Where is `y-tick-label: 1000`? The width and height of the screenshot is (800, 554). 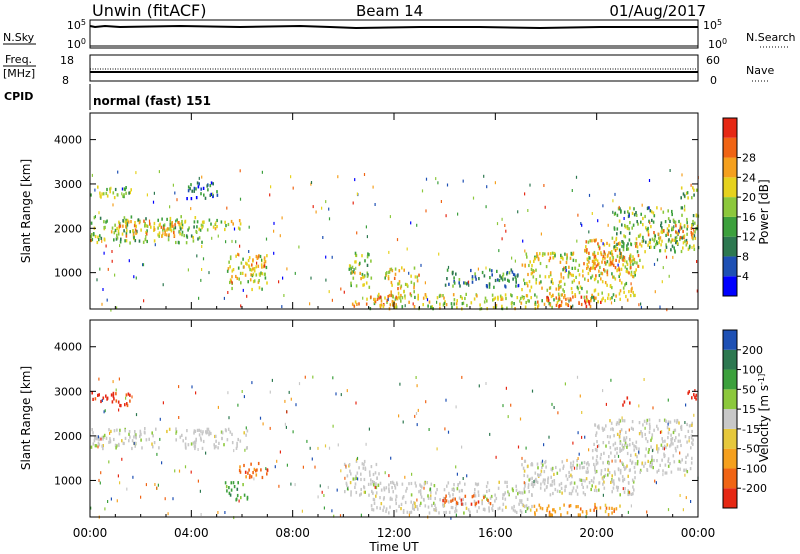
y-tick-label: 1000 is located at coordinates (68, 480).